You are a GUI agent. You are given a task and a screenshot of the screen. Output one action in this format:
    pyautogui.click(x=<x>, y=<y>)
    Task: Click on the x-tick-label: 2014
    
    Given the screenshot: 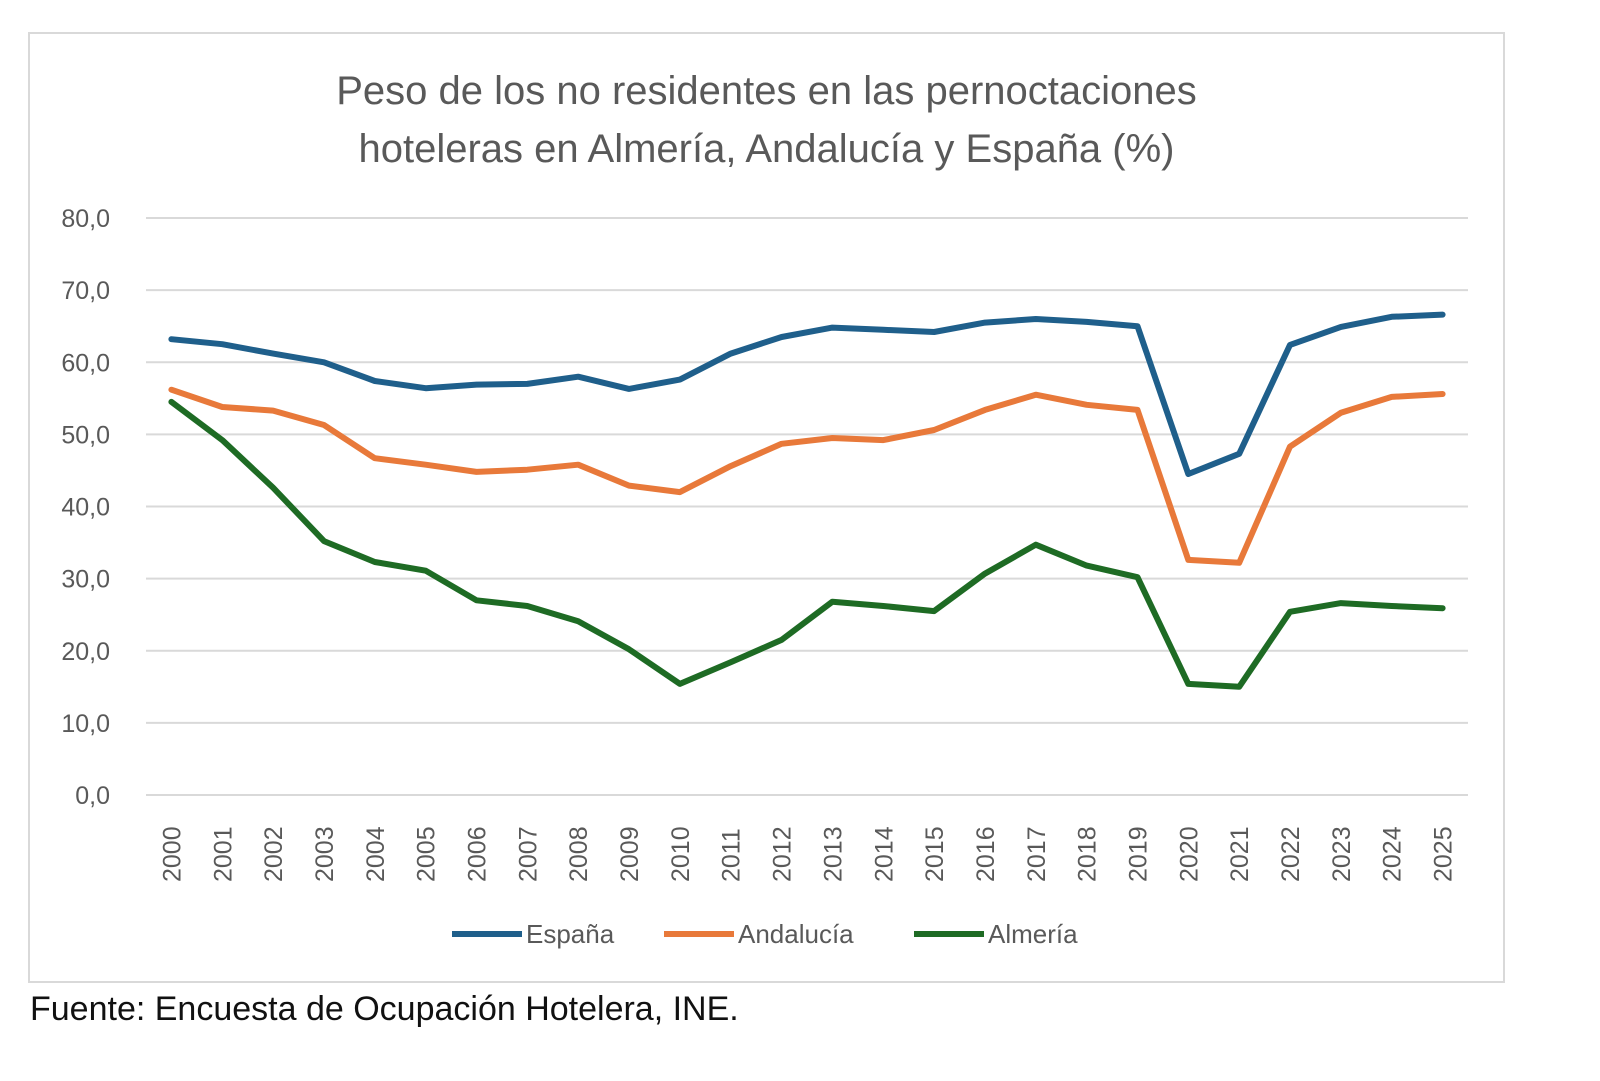 What is the action you would take?
    pyautogui.click(x=884, y=854)
    